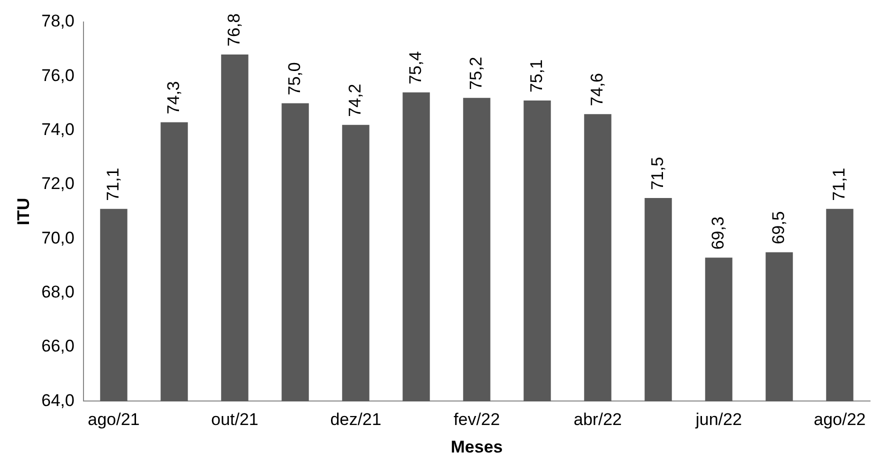 The width and height of the screenshot is (884, 466). Describe the element at coordinates (57, 238) in the screenshot. I see `y-tick-label: 70,0` at that location.